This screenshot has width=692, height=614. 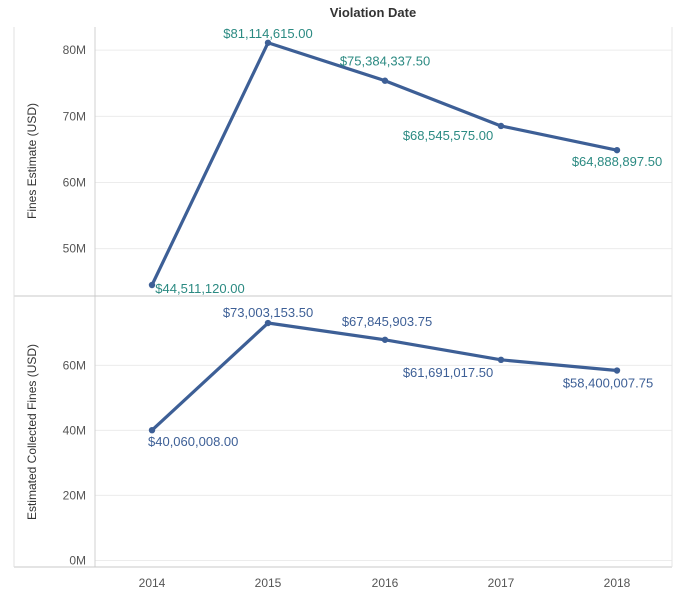 What do you see at coordinates (373, 12) in the screenshot?
I see `chart-title: Violation Date` at bounding box center [373, 12].